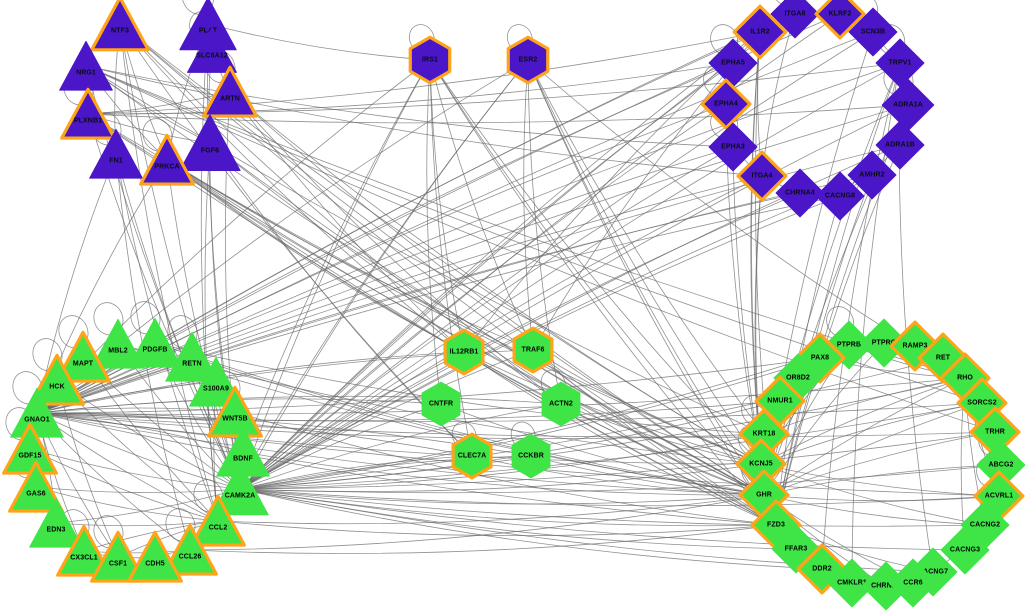  I want to click on graph-node-cacng8: CACNG8, so click(840, 196).